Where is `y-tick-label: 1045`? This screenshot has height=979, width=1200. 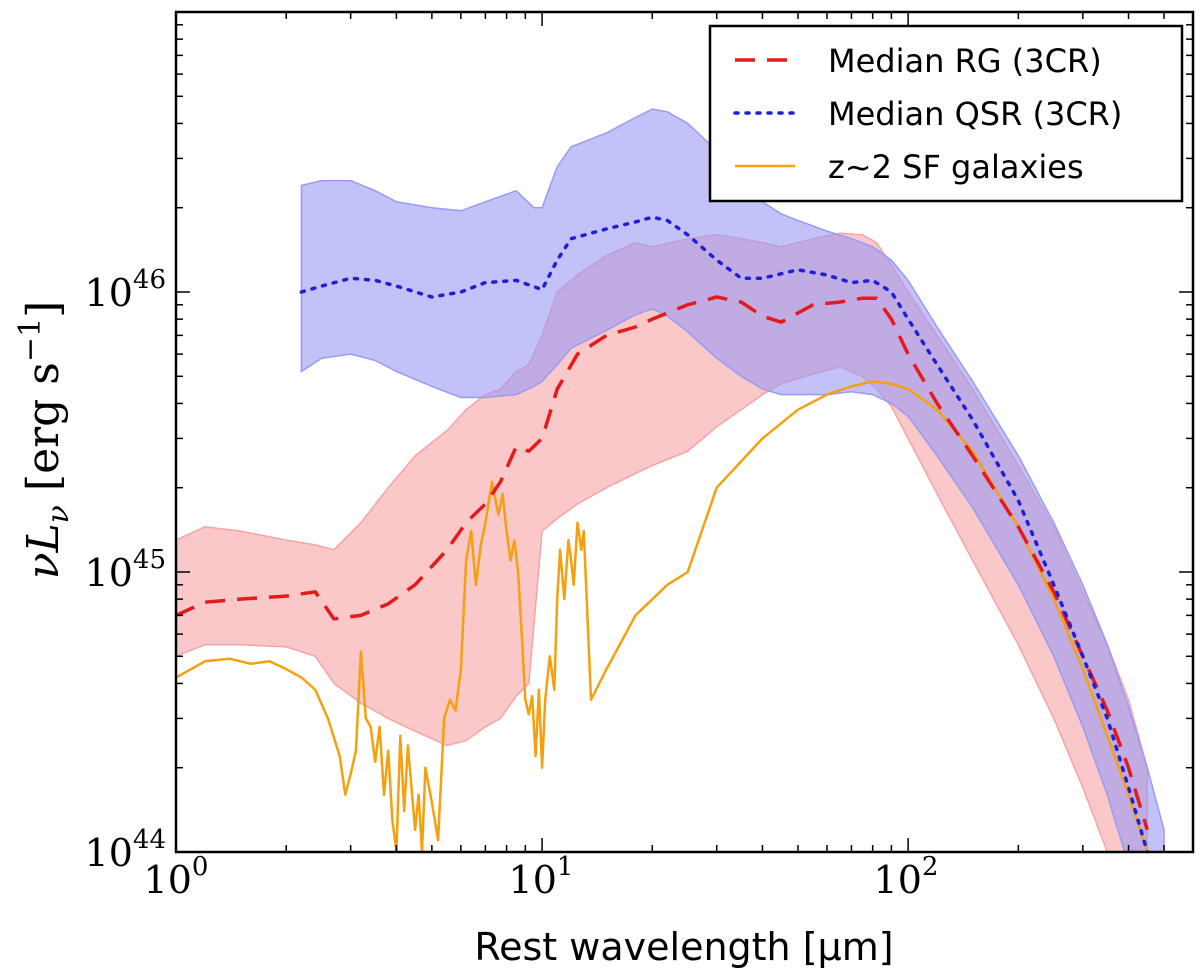 y-tick-label: 1045 is located at coordinates (125, 570).